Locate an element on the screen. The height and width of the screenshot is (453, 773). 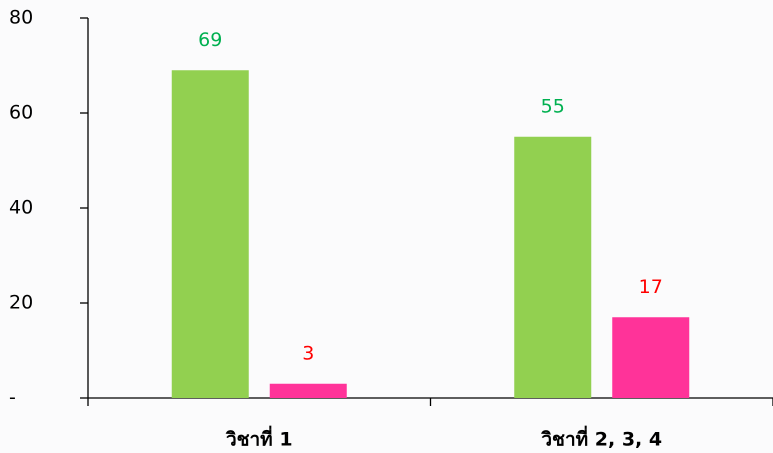
y-tick-label: 20 is located at coordinates (21, 303).